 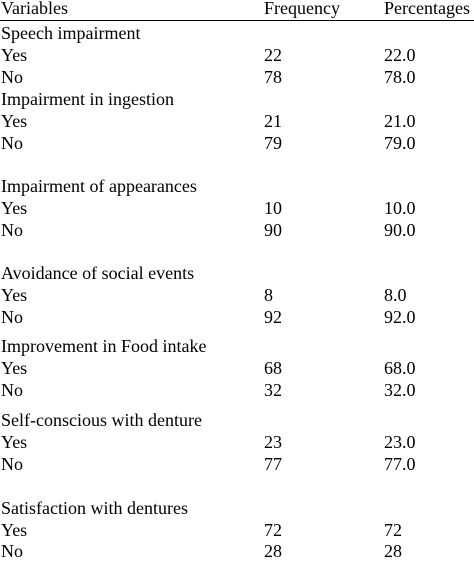 I want to click on row-percentage: 92.0, so click(x=400, y=317).